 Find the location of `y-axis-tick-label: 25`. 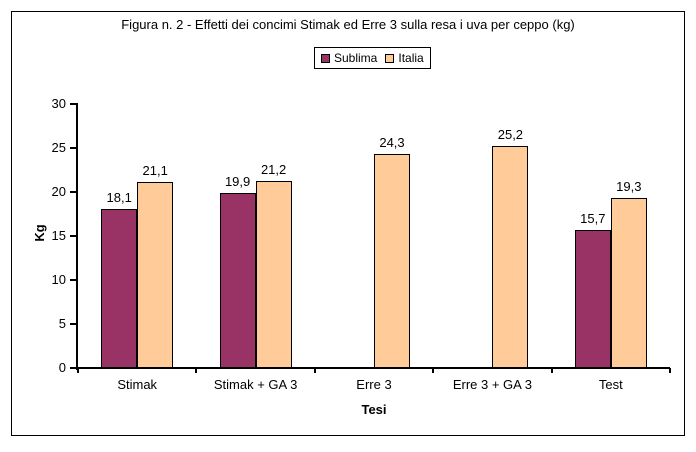

y-axis-tick-label: 25 is located at coordinates (58, 147).